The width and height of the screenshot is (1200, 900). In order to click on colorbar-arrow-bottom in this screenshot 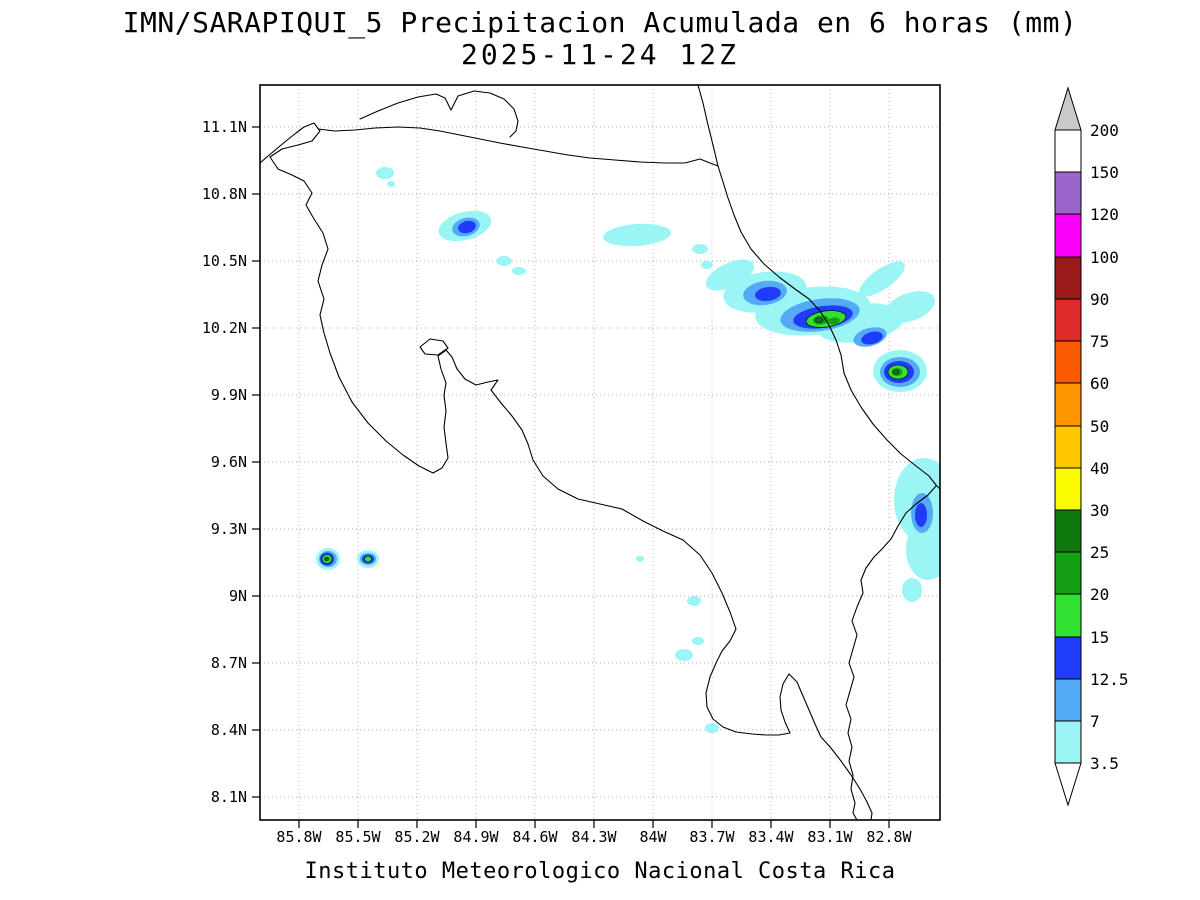, I will do `click(1068, 784)`.